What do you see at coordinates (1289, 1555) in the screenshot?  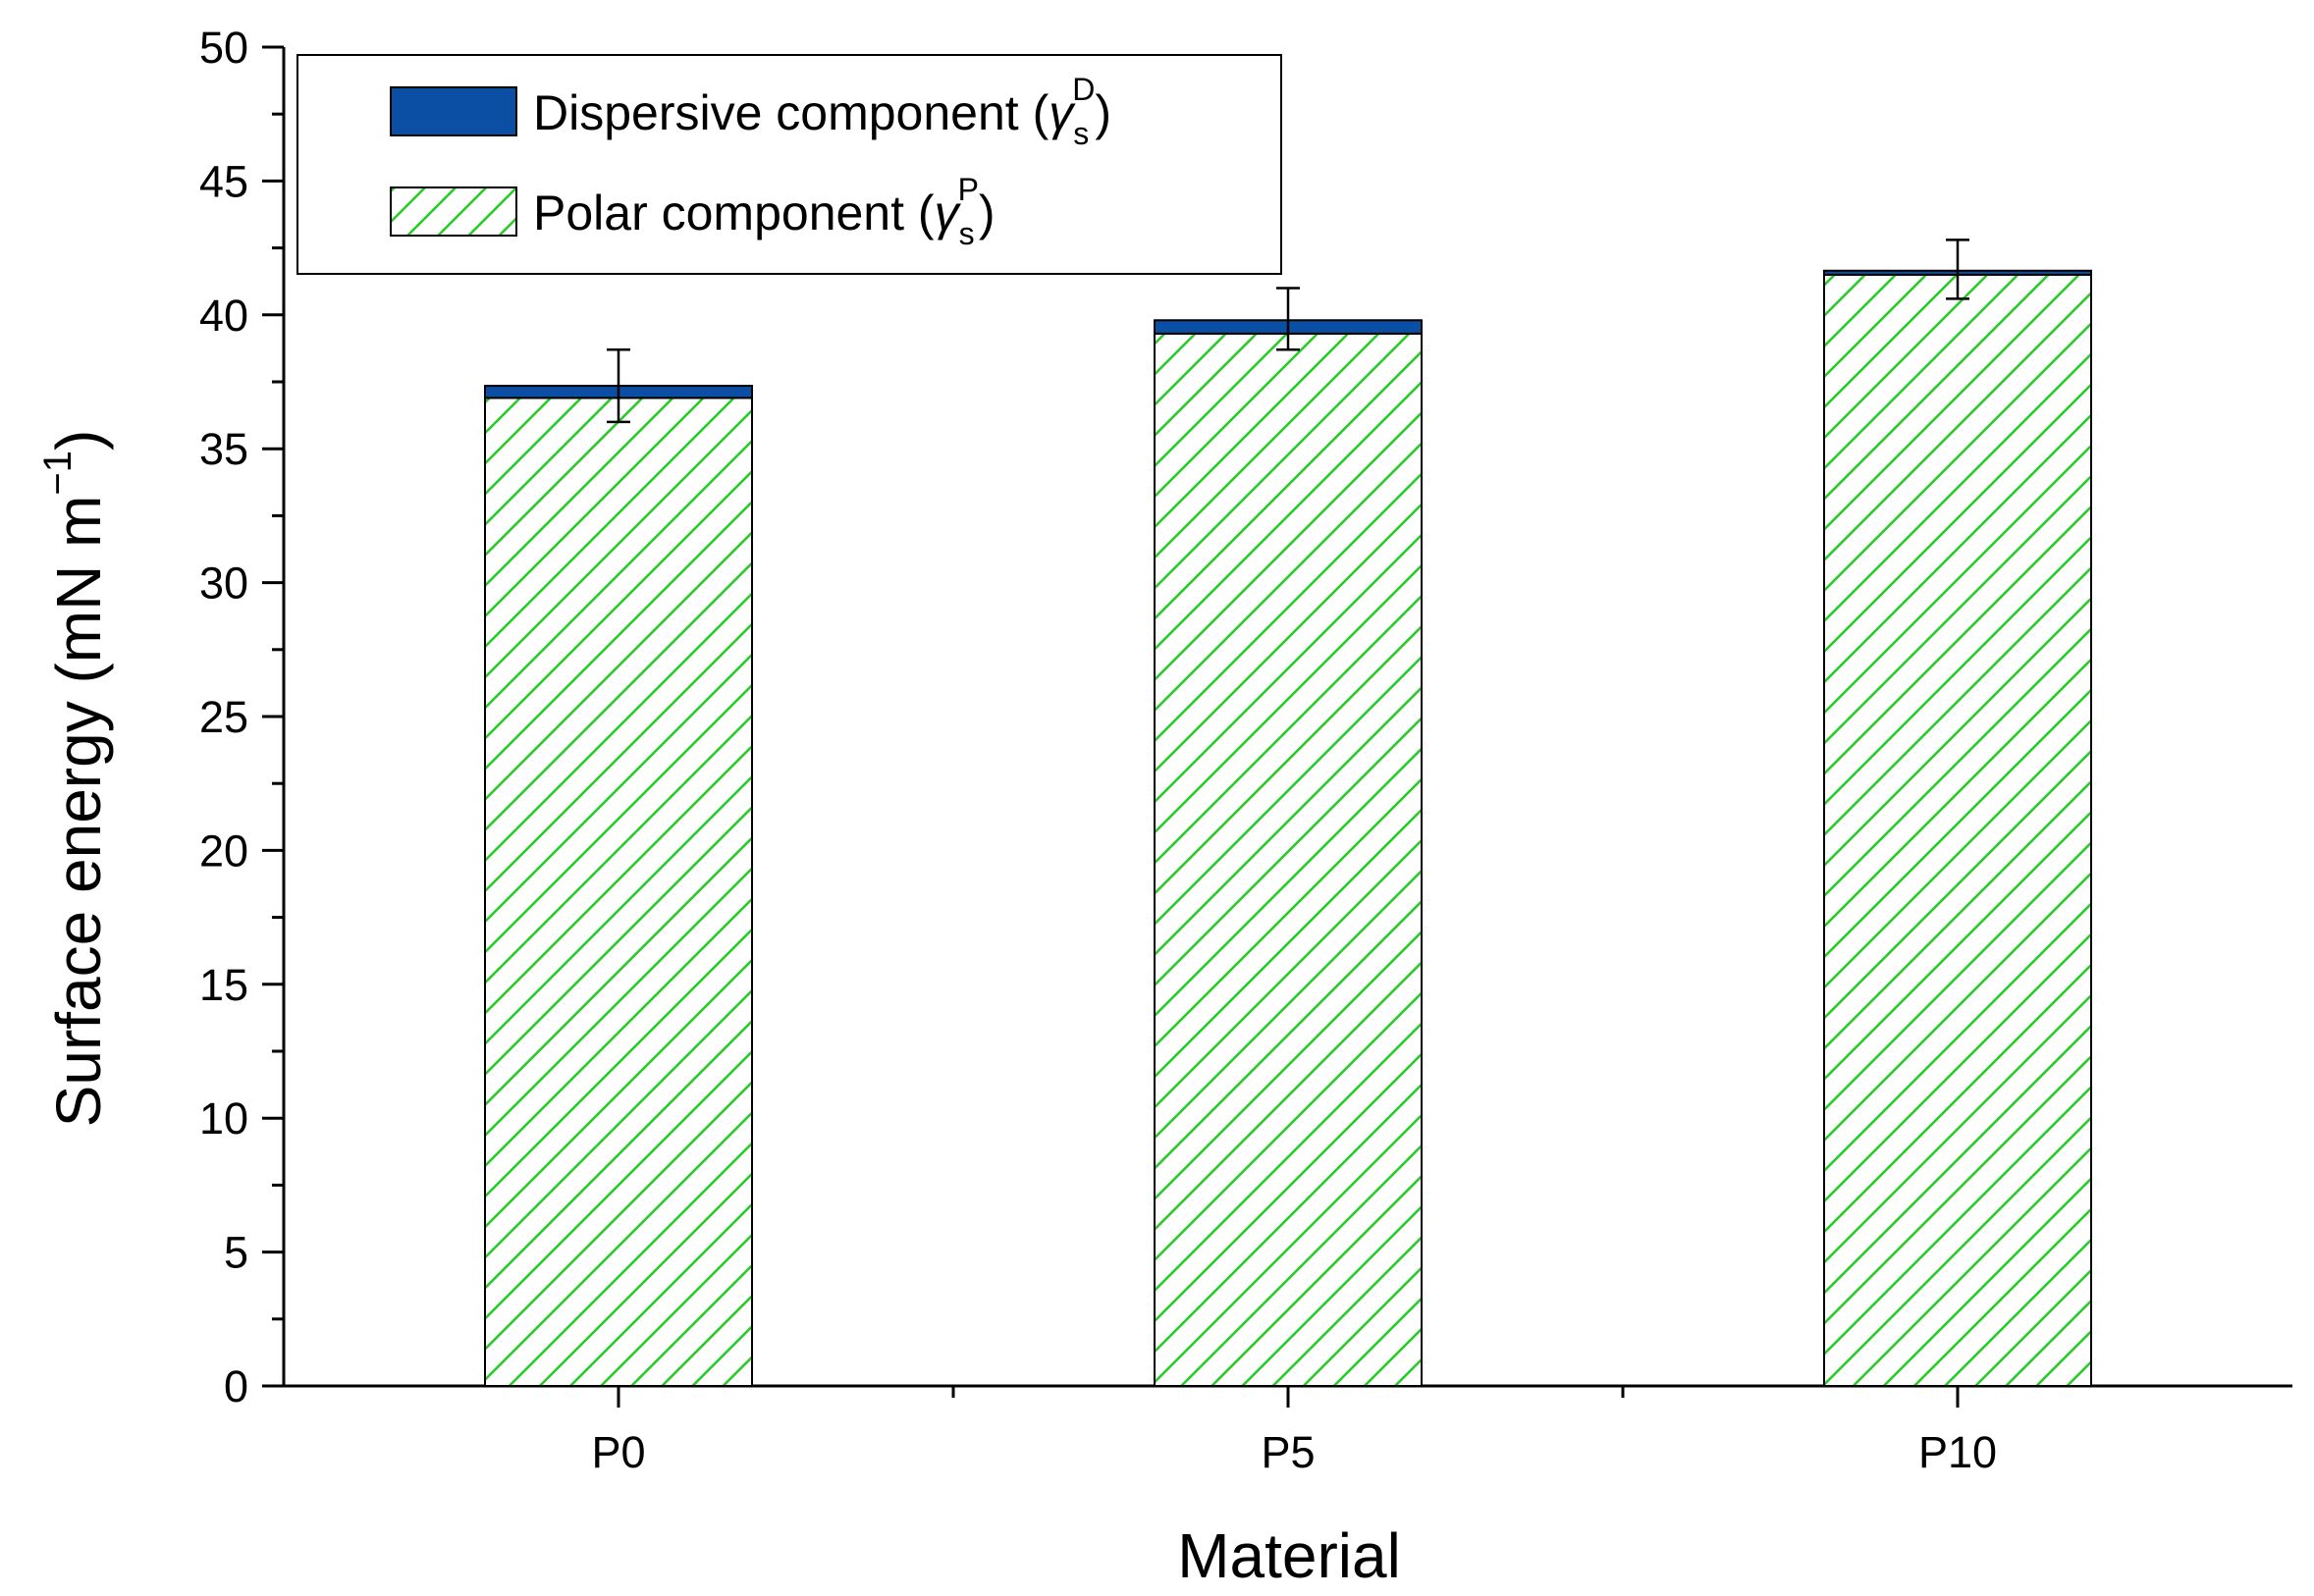 I see `x-axis-title: Material` at bounding box center [1289, 1555].